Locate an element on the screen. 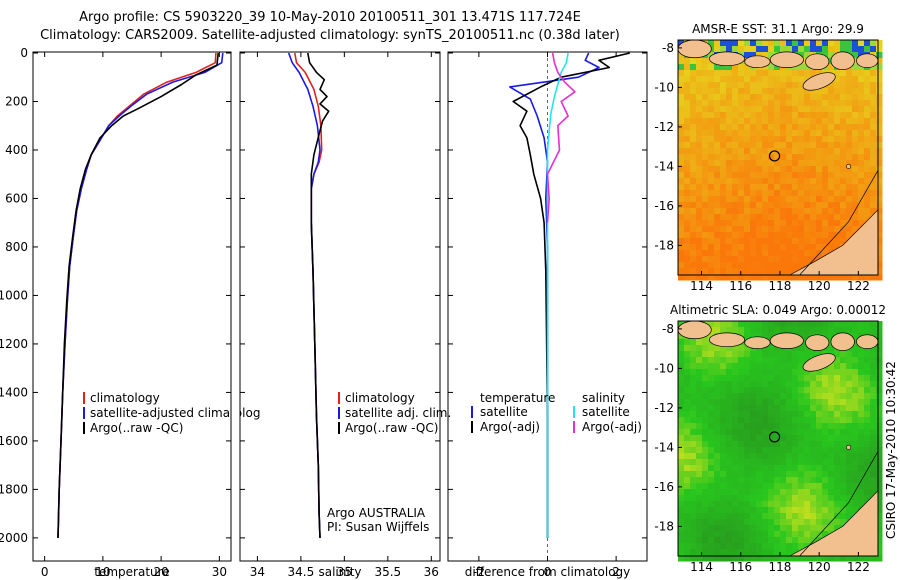  depth-tick-label: 200 is located at coordinates (16, 101).